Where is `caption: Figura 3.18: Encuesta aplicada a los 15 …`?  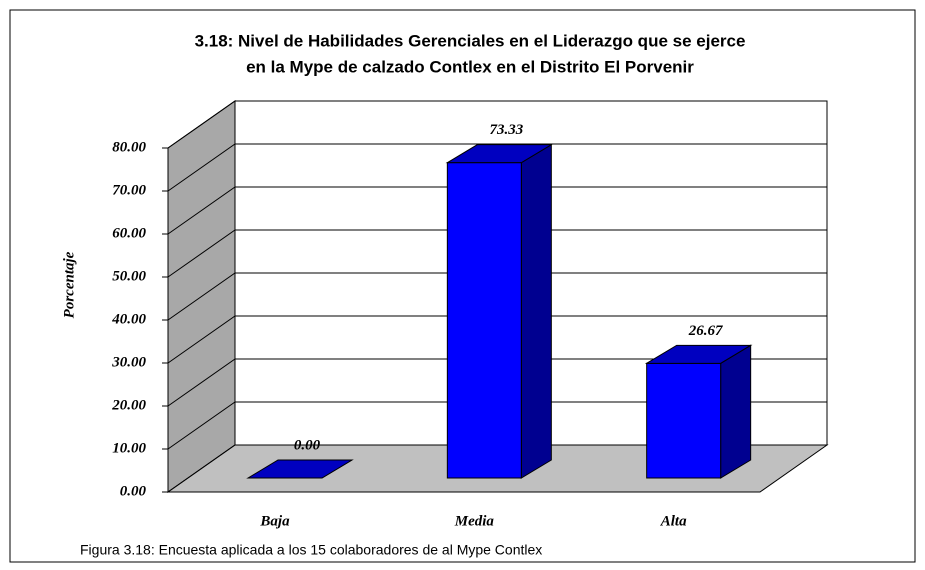 caption: Figura 3.18: Encuesta aplicada a los 15 … is located at coordinates (311, 550).